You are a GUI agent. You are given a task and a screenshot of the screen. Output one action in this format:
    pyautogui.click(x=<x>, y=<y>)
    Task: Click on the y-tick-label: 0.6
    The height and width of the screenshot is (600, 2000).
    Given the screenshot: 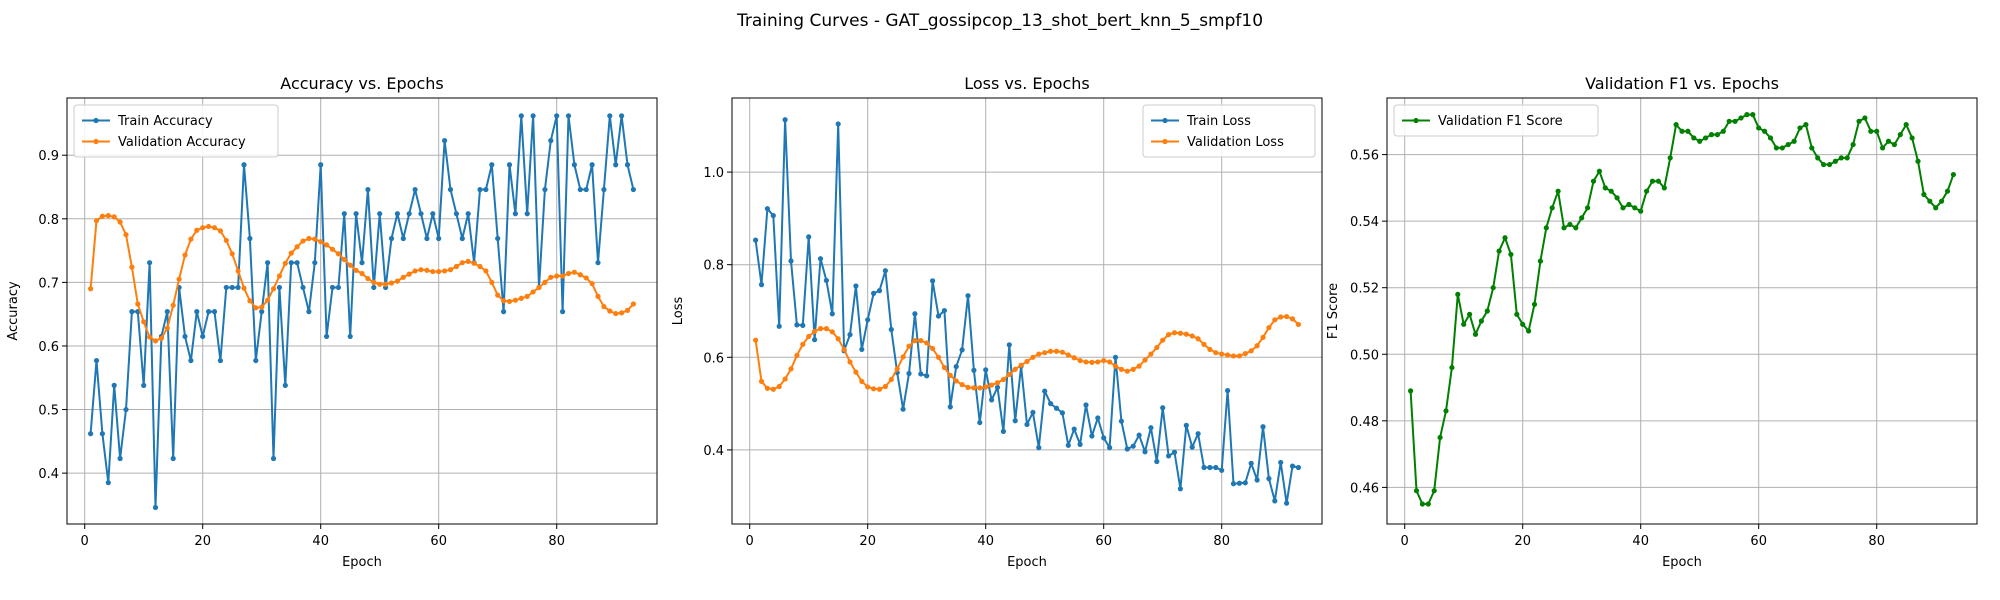 What is the action you would take?
    pyautogui.click(x=48, y=347)
    